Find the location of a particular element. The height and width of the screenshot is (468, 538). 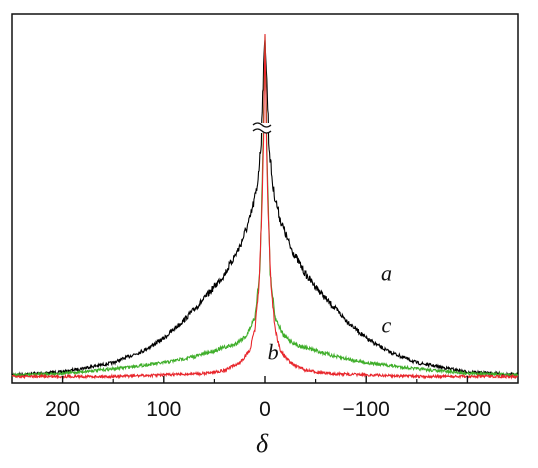

x-axis-ticks: 200 100 0 −100 −200 is located at coordinates (268, 398).